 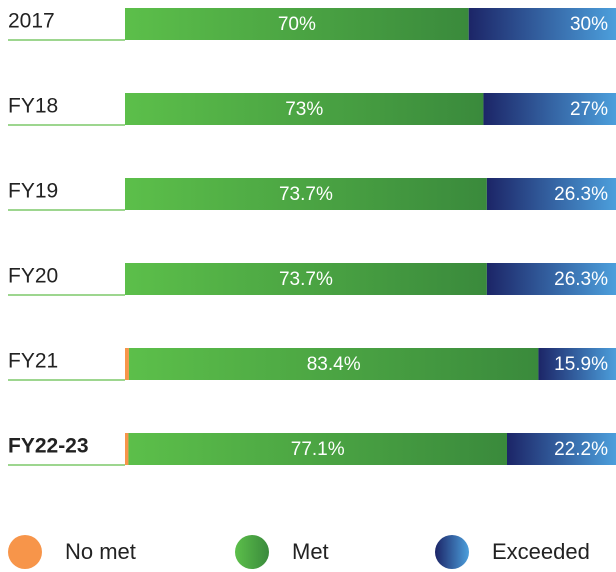 I want to click on legend-label: No met, so click(x=100, y=551).